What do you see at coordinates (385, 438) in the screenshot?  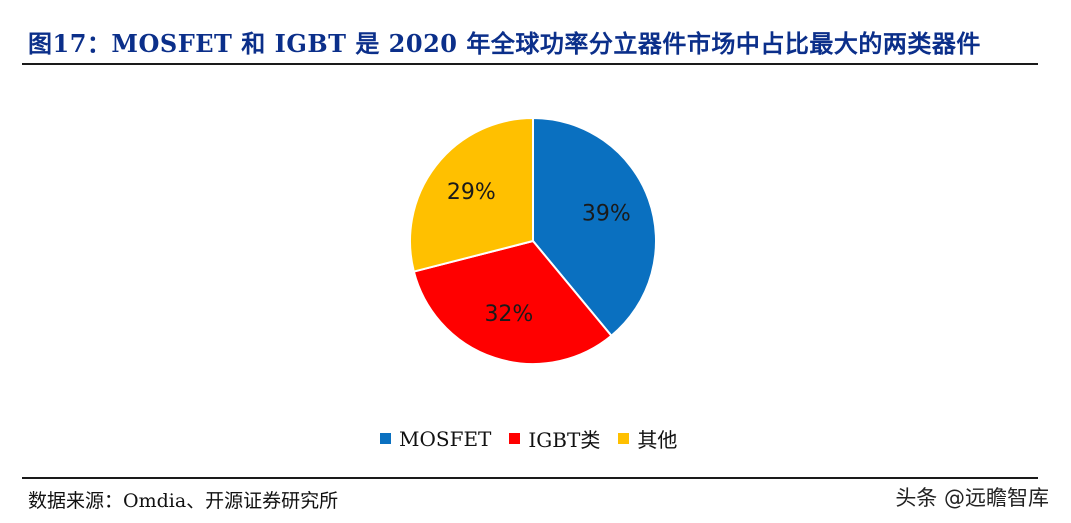 I see `legend-swatch-mosfet` at bounding box center [385, 438].